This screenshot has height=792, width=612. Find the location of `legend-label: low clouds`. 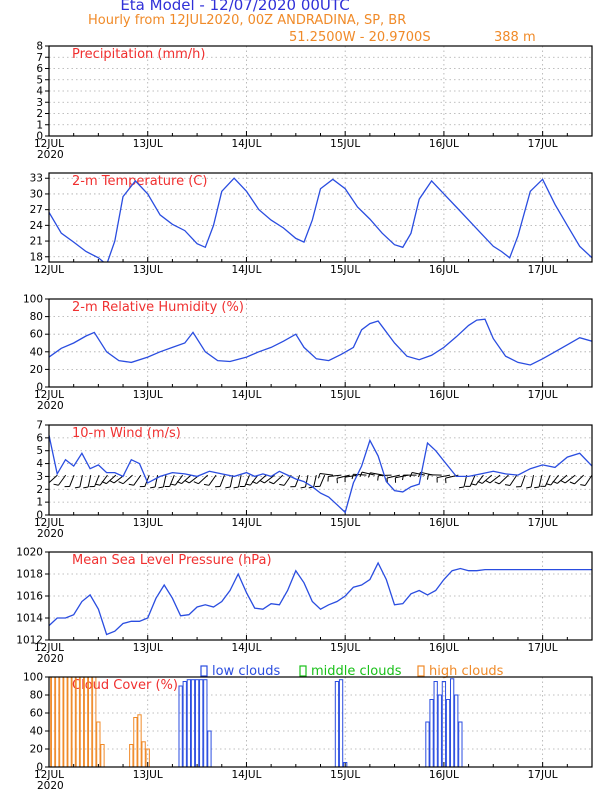

legend-label: low clouds is located at coordinates (246, 671).